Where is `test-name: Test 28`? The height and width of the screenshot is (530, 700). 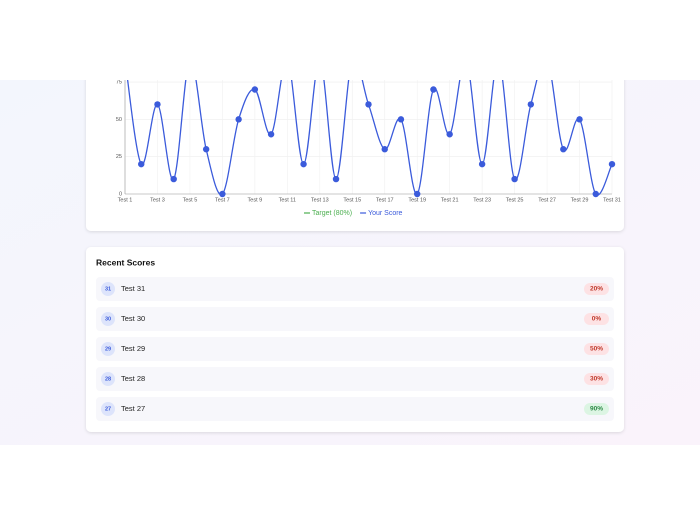 test-name: Test 28 is located at coordinates (133, 378).